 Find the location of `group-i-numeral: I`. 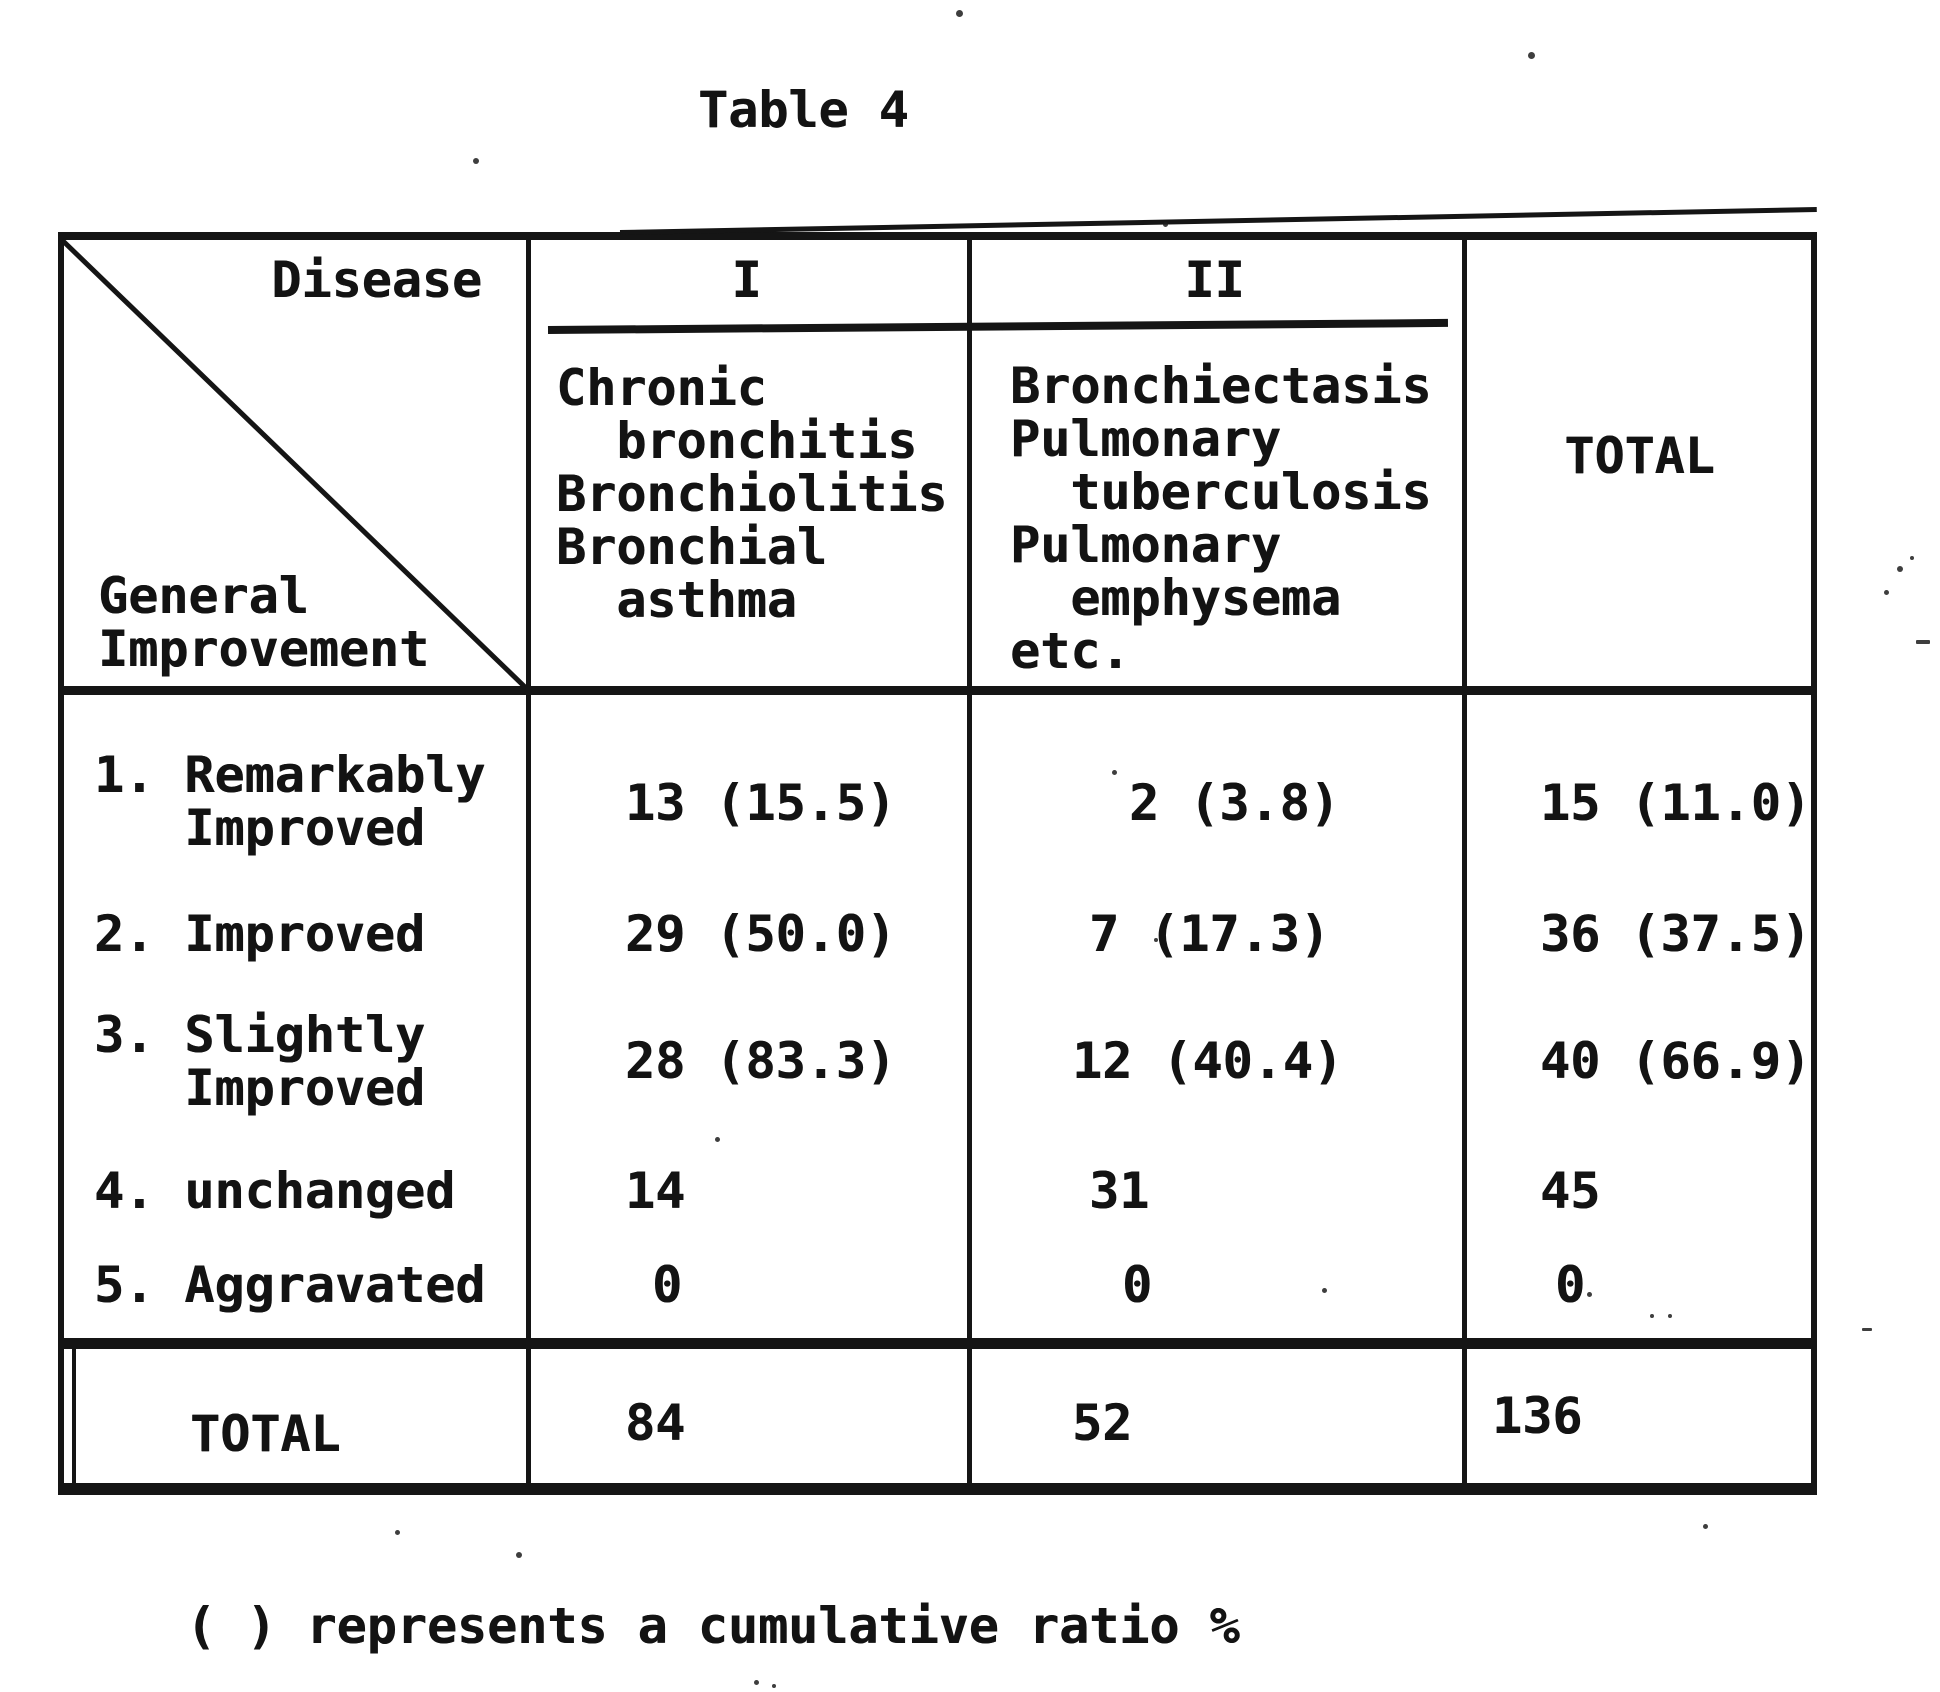

group-i-numeral: I is located at coordinates (746, 280).